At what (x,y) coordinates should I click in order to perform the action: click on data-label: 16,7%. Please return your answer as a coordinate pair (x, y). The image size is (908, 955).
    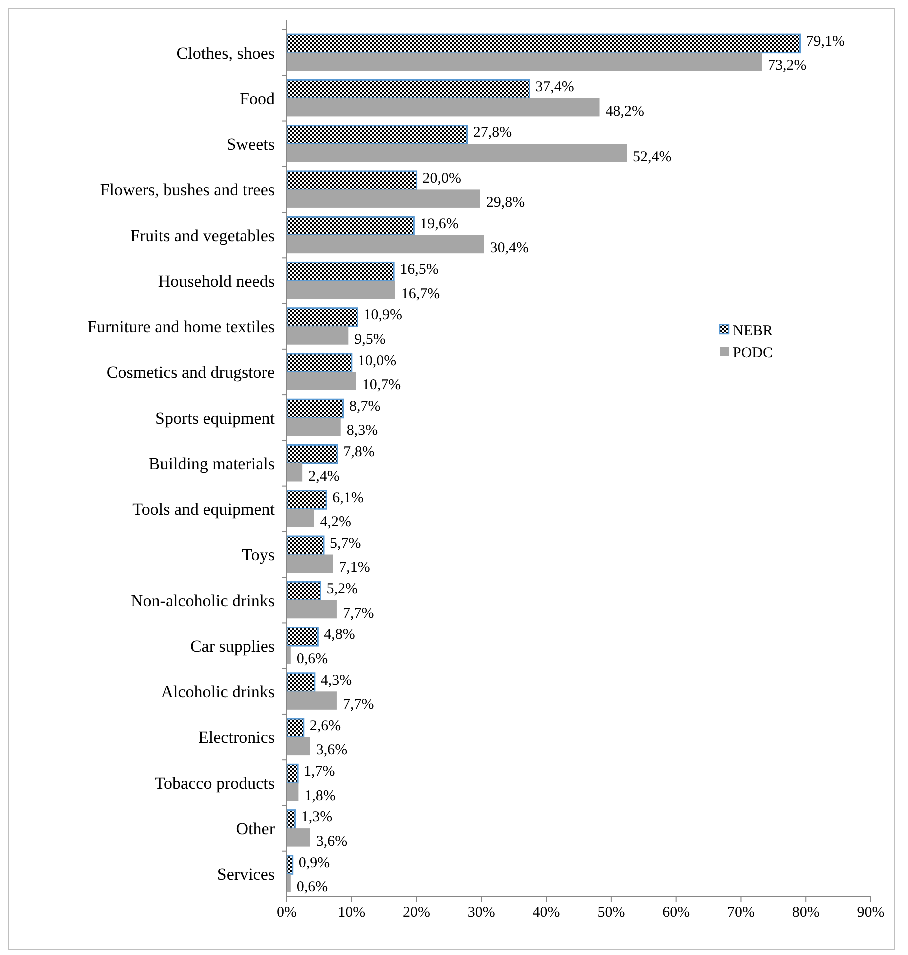
    Looking at the image, I should click on (420, 294).